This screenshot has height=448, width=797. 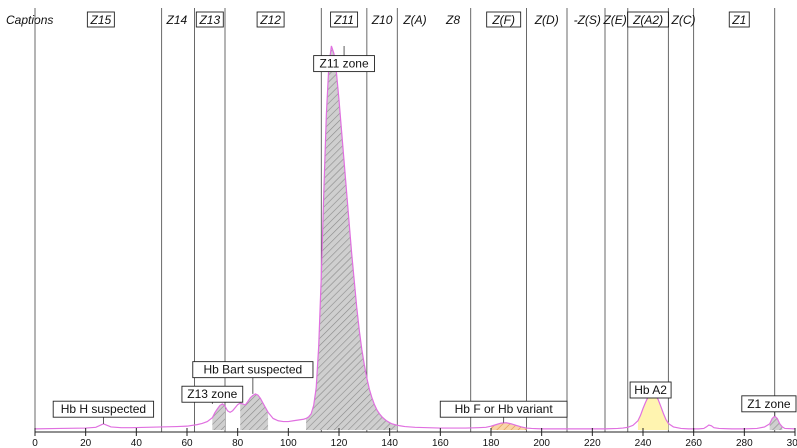 What do you see at coordinates (546, 20) in the screenshot?
I see `zone-label: Z(D)` at bounding box center [546, 20].